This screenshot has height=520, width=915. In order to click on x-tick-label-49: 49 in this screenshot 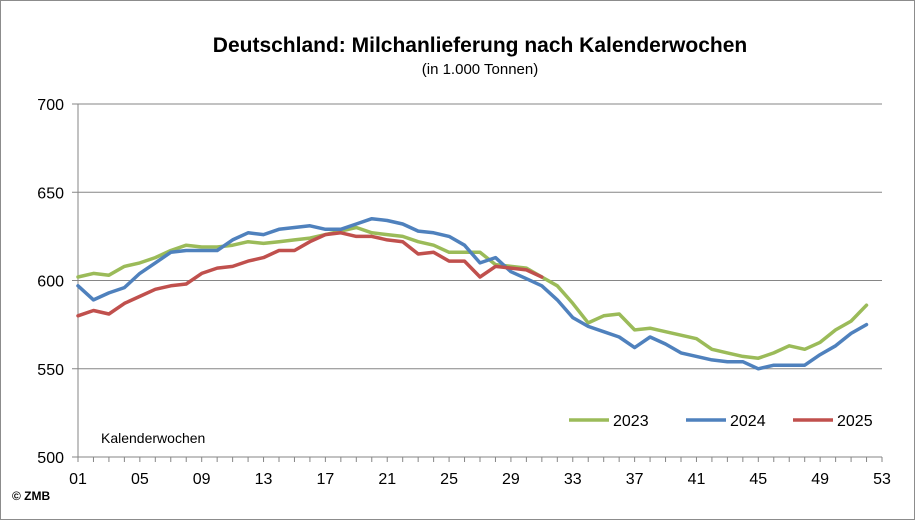, I will do `click(820, 479)`.